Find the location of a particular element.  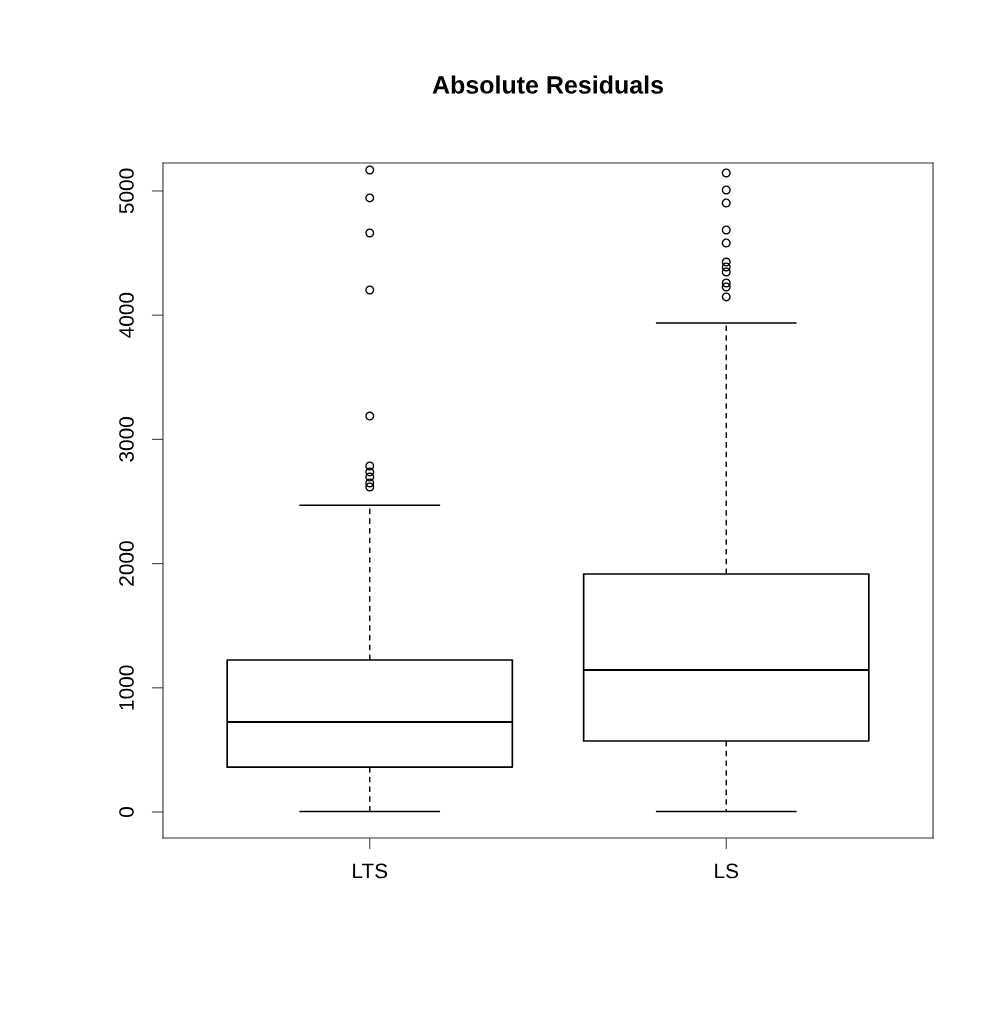

y-tick-label: 0 is located at coordinates (126, 812).